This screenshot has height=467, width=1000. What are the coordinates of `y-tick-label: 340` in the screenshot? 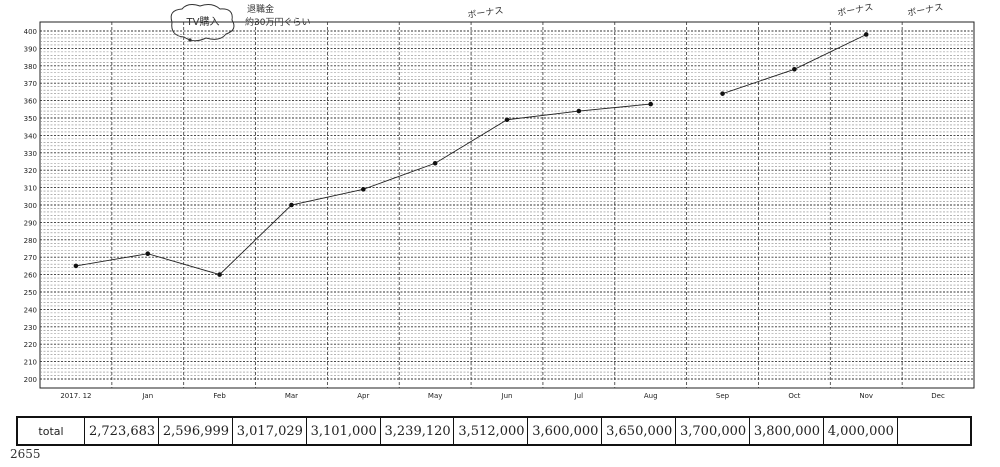 It's located at (30, 136).